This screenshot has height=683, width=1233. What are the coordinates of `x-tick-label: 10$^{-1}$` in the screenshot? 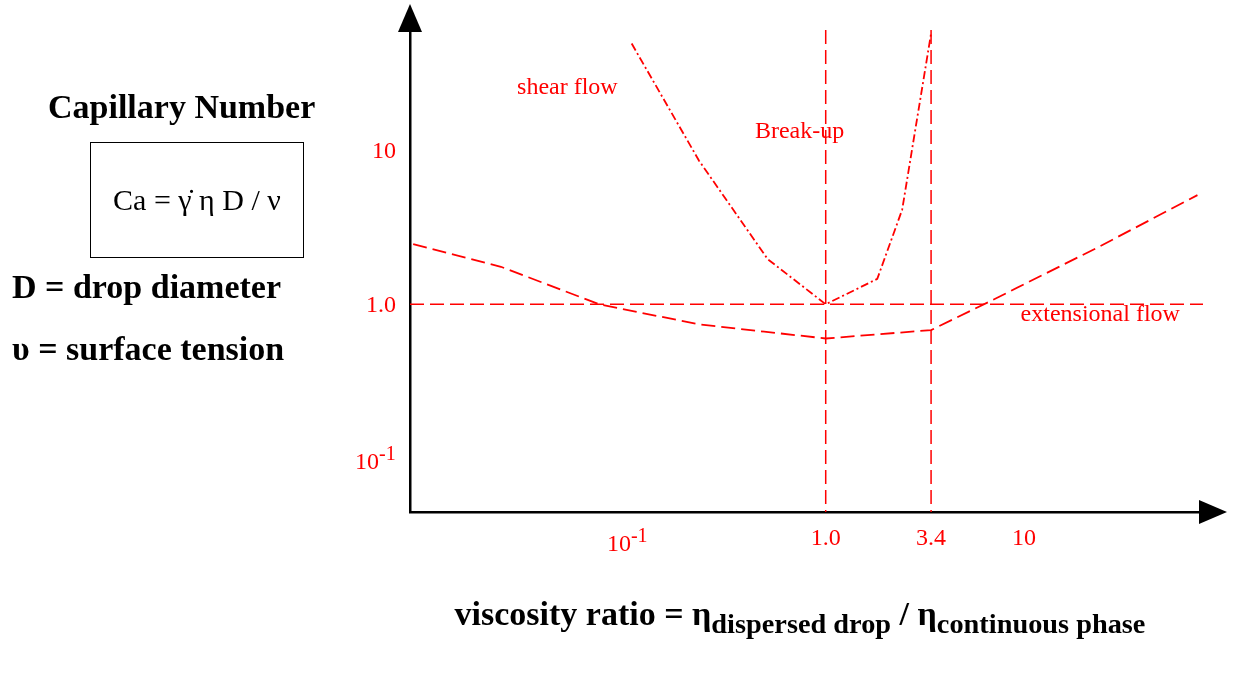 It's located at (627, 540).